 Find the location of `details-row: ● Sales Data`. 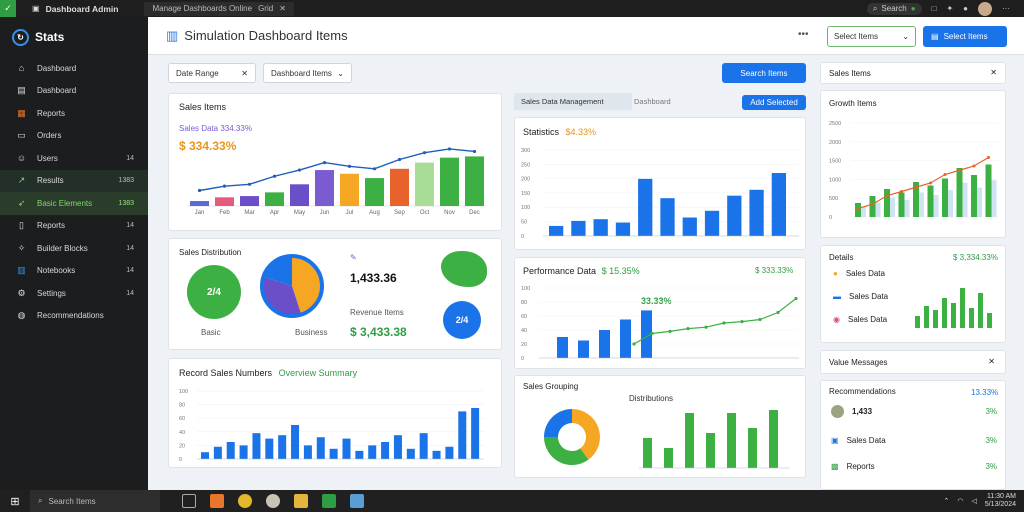

details-row: ● Sales Data is located at coordinates (859, 273).